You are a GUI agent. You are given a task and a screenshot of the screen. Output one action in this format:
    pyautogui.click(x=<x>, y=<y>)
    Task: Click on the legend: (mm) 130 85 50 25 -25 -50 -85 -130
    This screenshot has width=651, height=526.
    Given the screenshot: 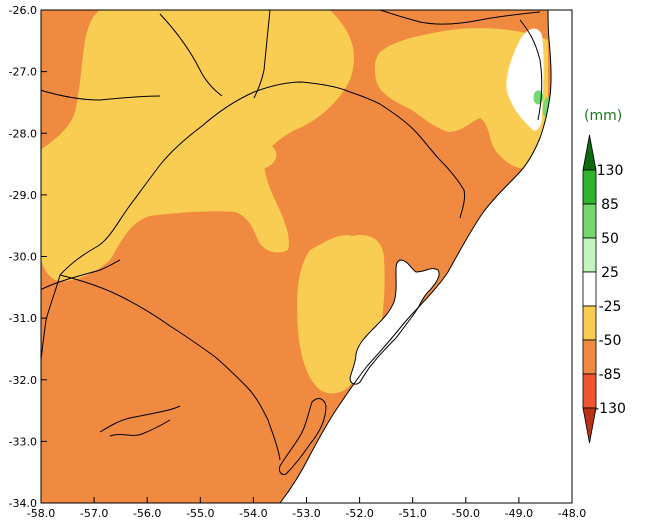 What is the action you would take?
    pyautogui.click(x=604, y=276)
    